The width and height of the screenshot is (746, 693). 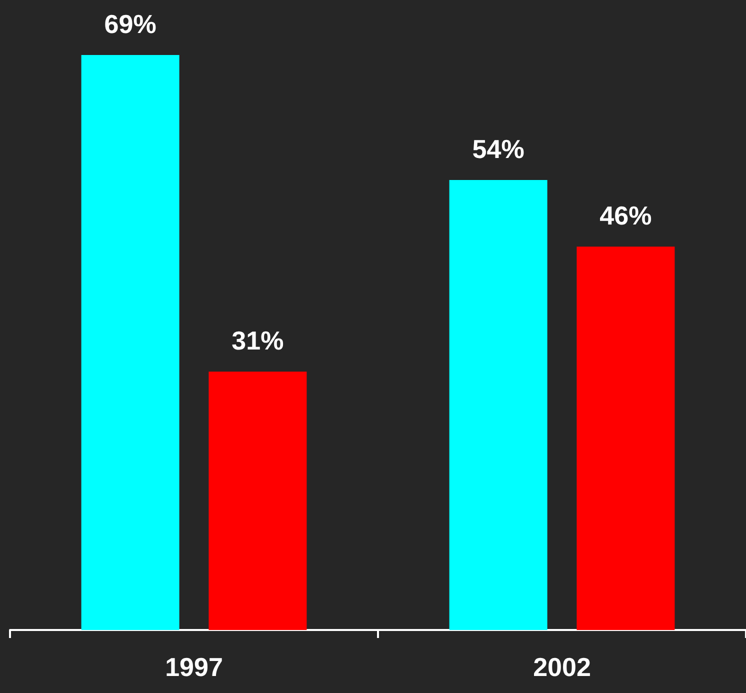 I want to click on x-tick-label: 2002, so click(x=562, y=667).